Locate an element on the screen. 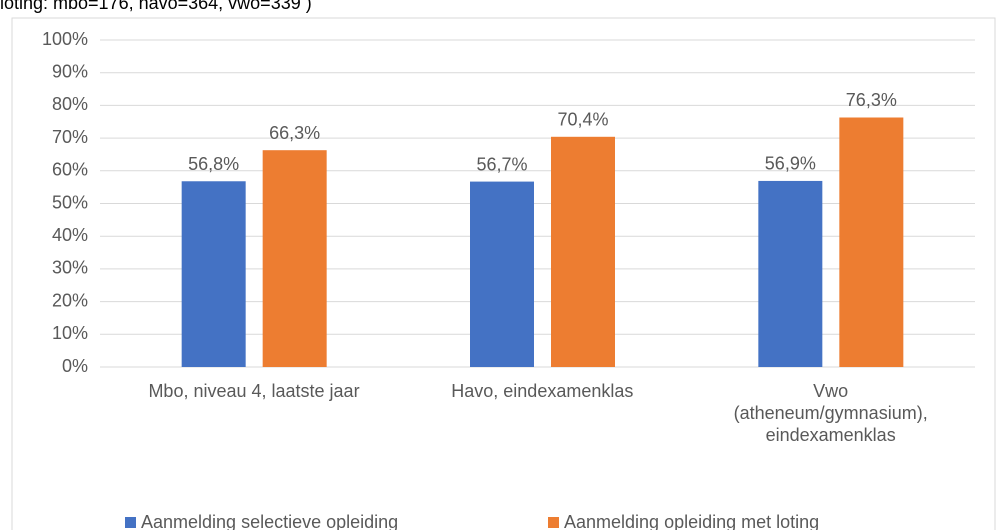  x-tick-label: Havo, eindexamenklas is located at coordinates (542, 391).